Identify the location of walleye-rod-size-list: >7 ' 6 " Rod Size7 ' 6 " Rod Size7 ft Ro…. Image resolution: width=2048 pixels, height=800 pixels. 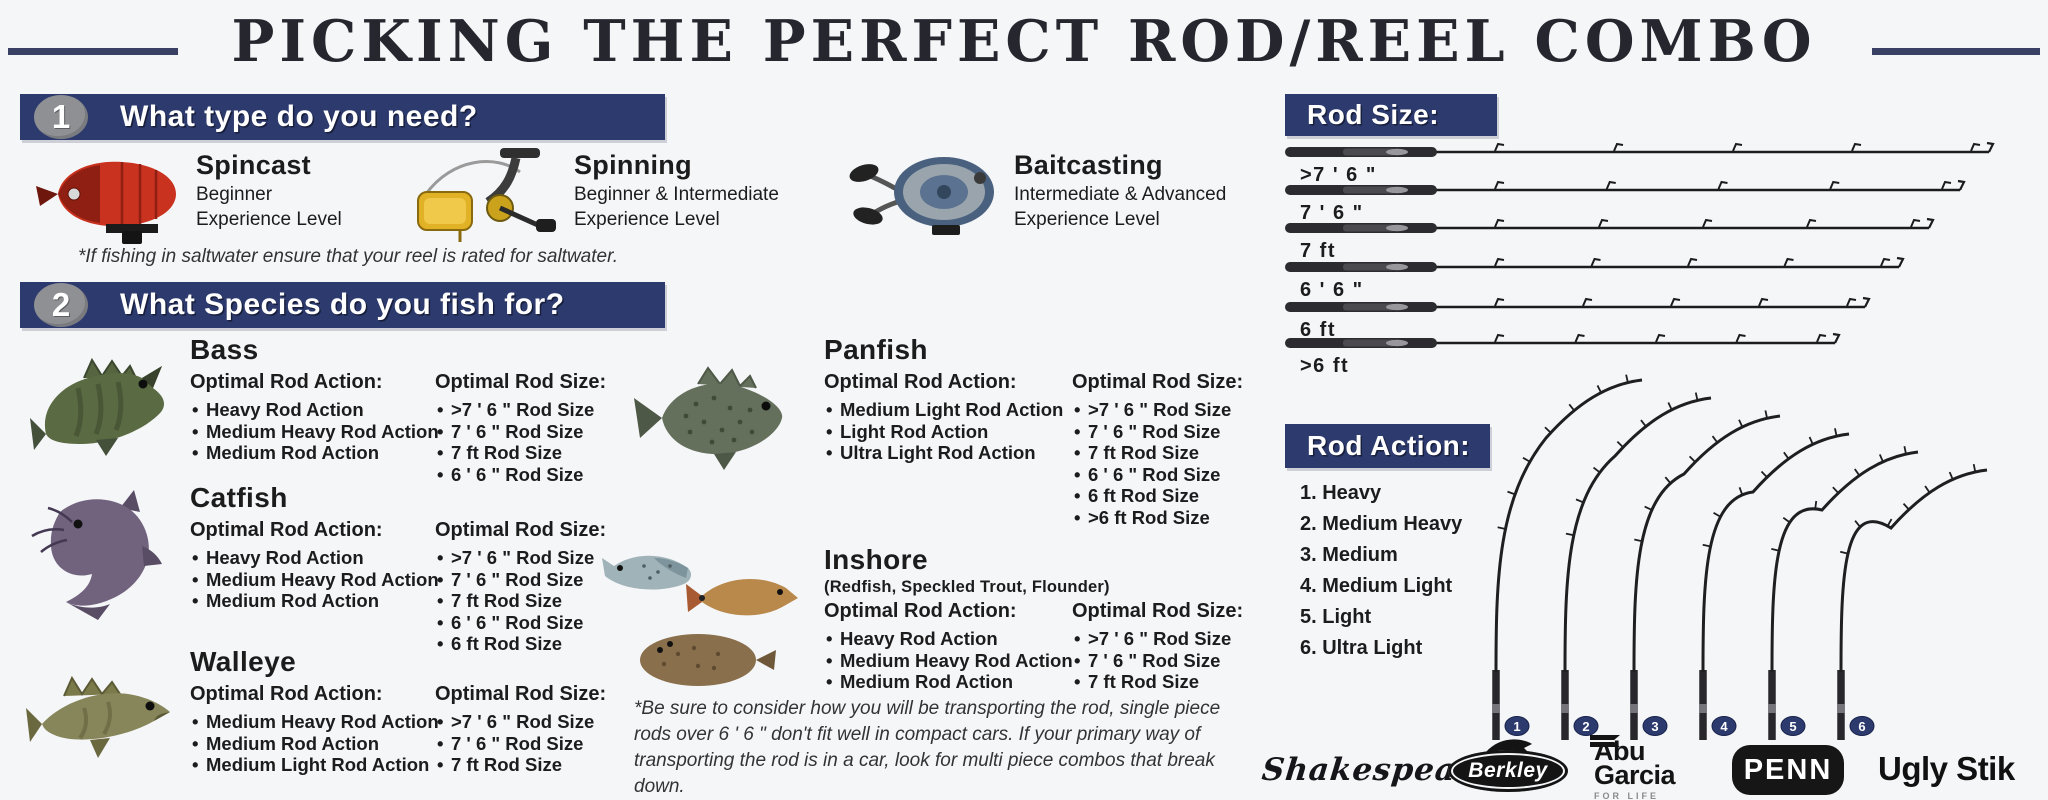
(520, 743).